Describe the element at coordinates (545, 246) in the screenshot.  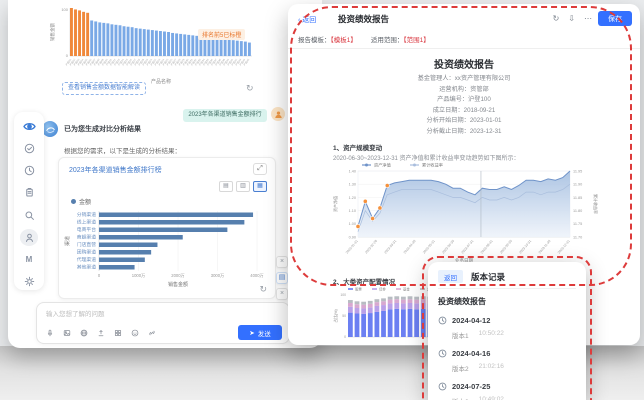
I see `svg-text: 2023-11-30` at that location.